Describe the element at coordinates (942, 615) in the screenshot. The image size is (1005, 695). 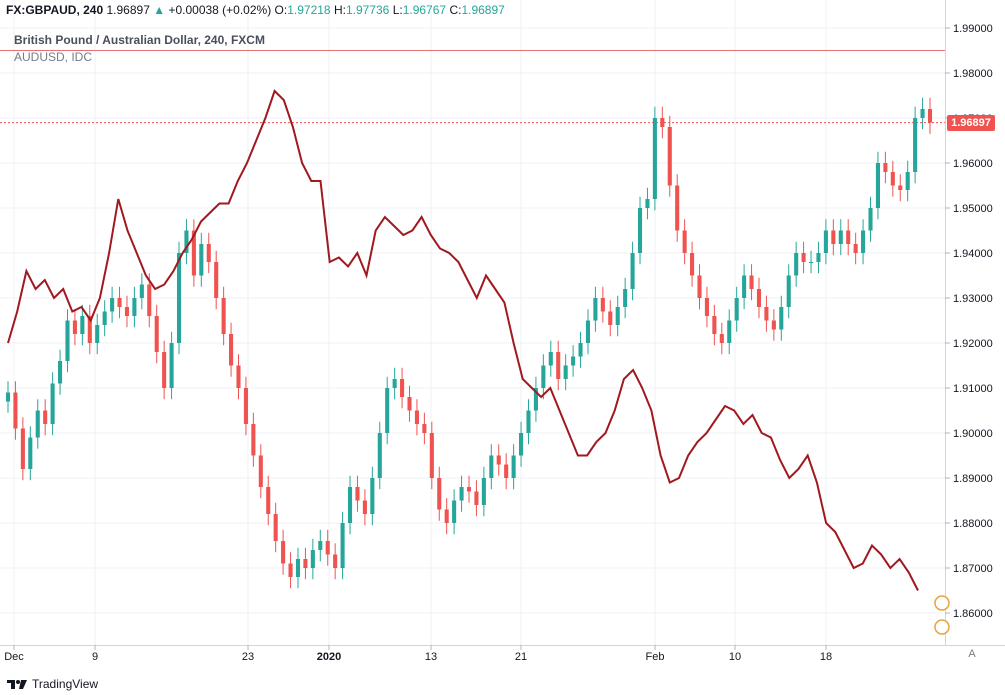
I see `flag-icon` at that location.